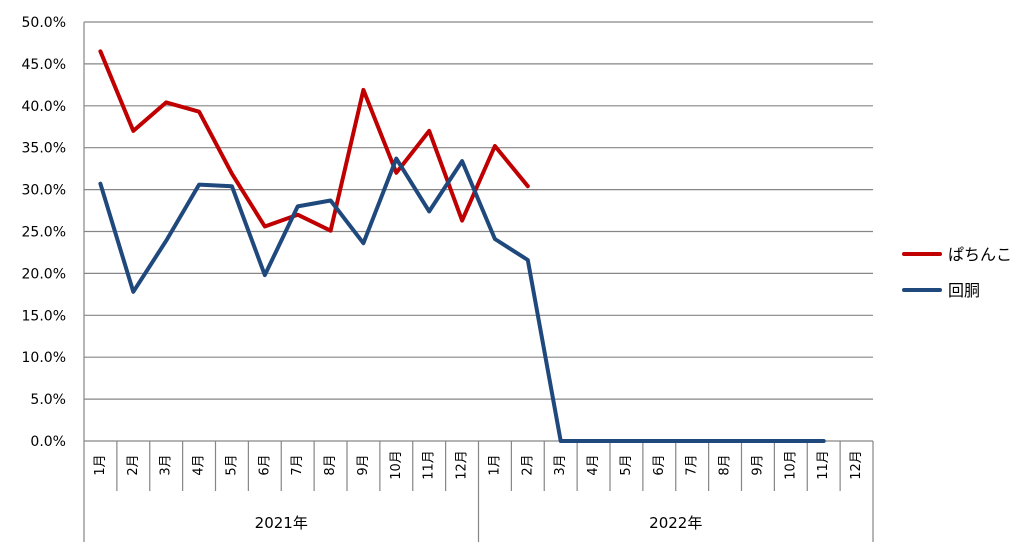  I want to click on legend-label: ぱちんこ, so click(980, 254).